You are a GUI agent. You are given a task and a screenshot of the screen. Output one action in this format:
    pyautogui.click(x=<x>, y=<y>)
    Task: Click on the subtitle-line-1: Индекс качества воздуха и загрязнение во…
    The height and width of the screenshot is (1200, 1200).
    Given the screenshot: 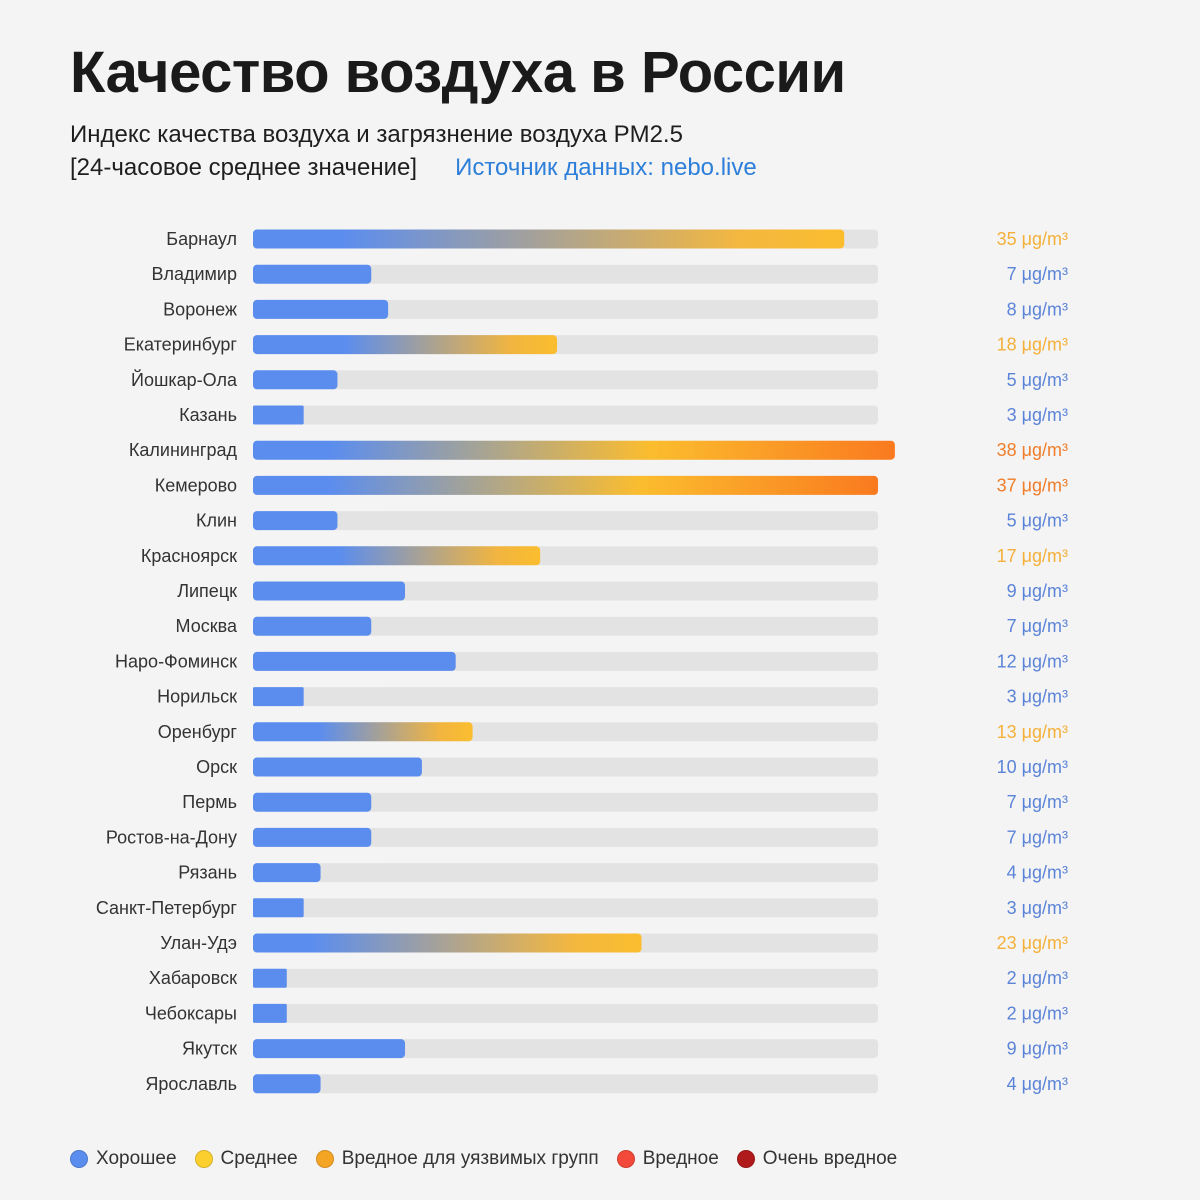 What is the action you would take?
    pyautogui.click(x=376, y=134)
    